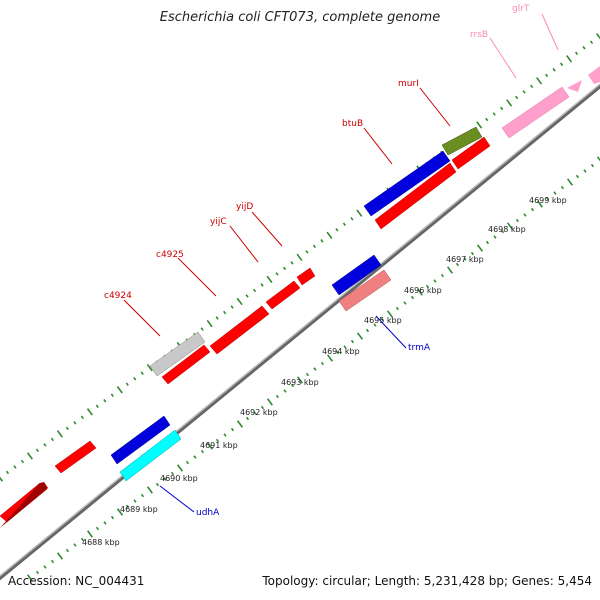  What do you see at coordinates (521, 9) in the screenshot?
I see `gene-label: glrT` at bounding box center [521, 9].